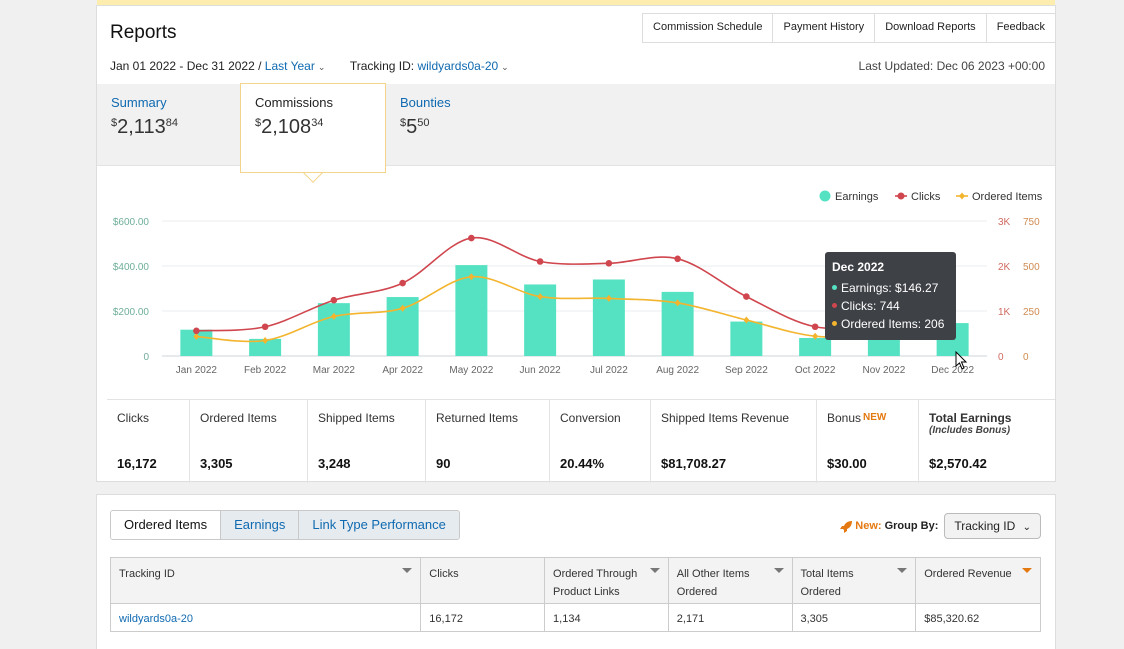 This screenshot has width=1124, height=649. I want to click on x-axis-label: Dec 2022, so click(952, 370).